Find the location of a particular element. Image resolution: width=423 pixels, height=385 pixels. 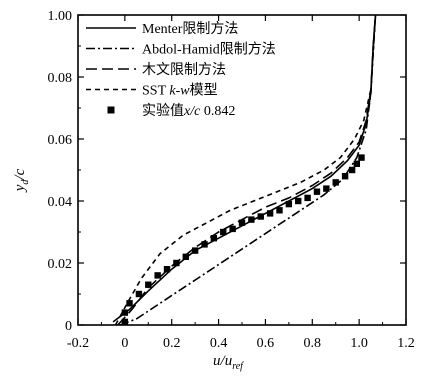

legend-label: Menter限制方法 is located at coordinates (190, 29).